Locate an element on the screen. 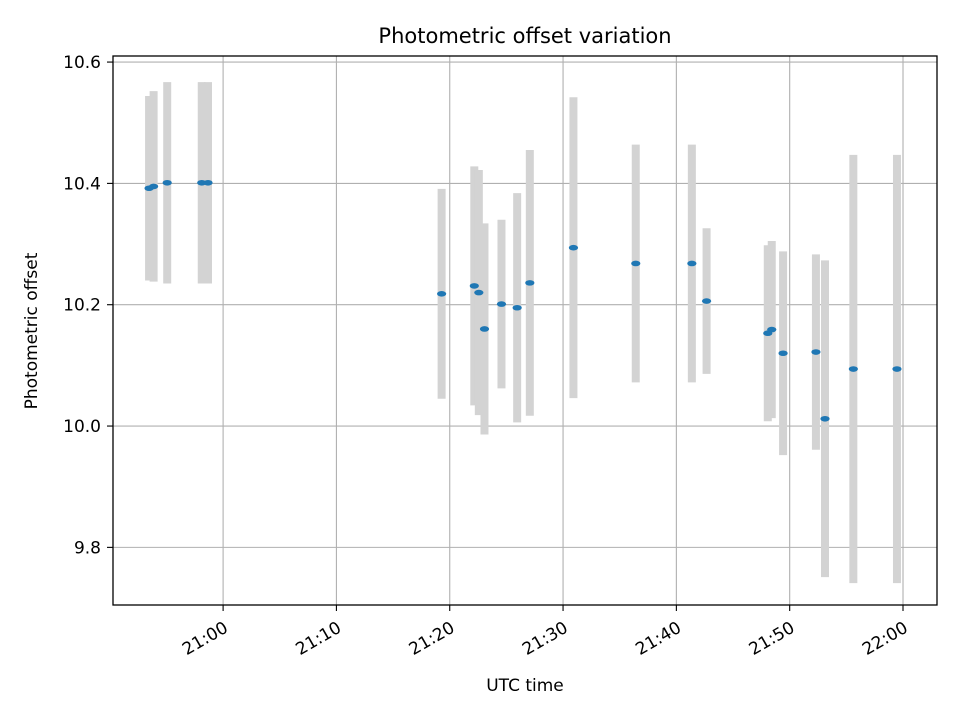 The height and width of the screenshot is (720, 960). chart-title: Photometric offset variation is located at coordinates (524, 36).